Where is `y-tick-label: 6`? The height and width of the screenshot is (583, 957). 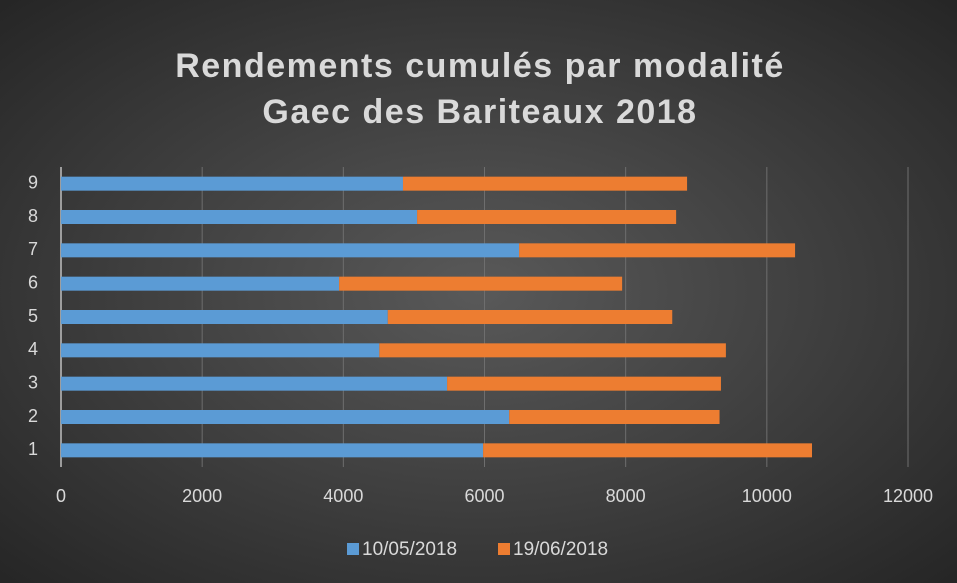
y-tick-label: 6 is located at coordinates (33, 282).